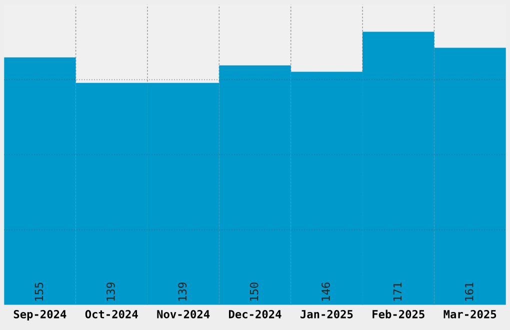  I want to click on x-tick-label: Mar-2025, so click(470, 314).